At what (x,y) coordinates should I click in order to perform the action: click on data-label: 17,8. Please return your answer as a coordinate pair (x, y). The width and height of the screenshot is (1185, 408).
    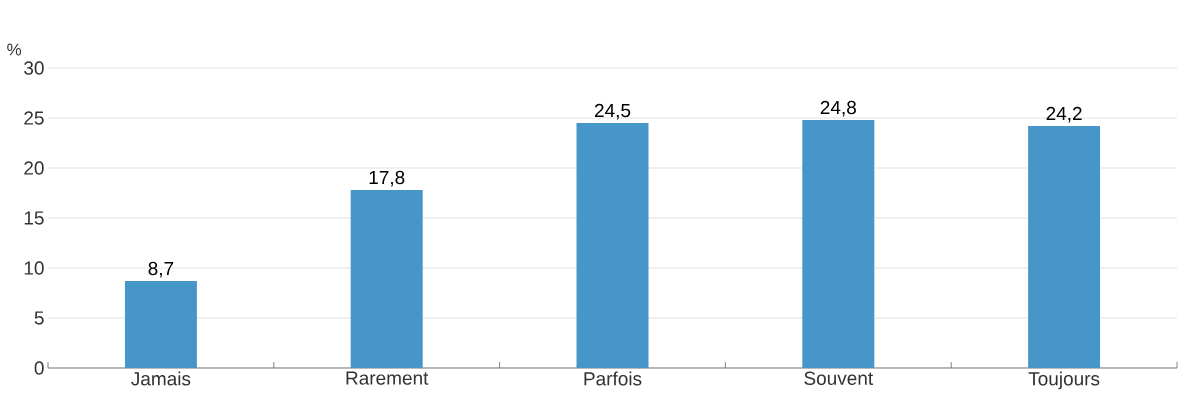
    Looking at the image, I should click on (387, 178).